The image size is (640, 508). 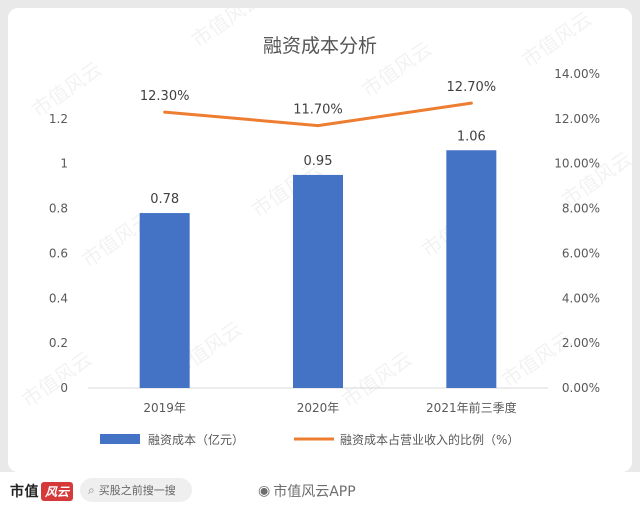 What do you see at coordinates (429, 439) in the screenshot?
I see `legend-line-label: 融资成本占营业收入的比例（%）` at bounding box center [429, 439].